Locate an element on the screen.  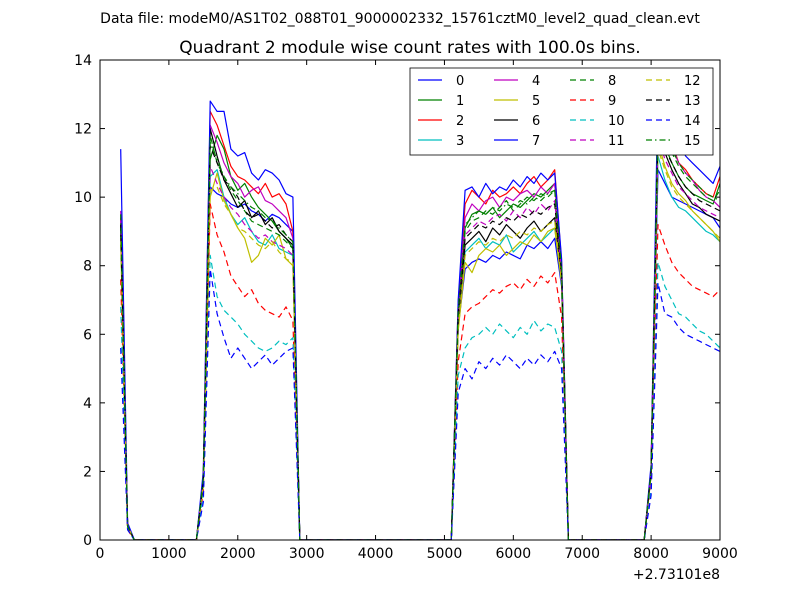
legend-label-7: 7 is located at coordinates (536, 141).